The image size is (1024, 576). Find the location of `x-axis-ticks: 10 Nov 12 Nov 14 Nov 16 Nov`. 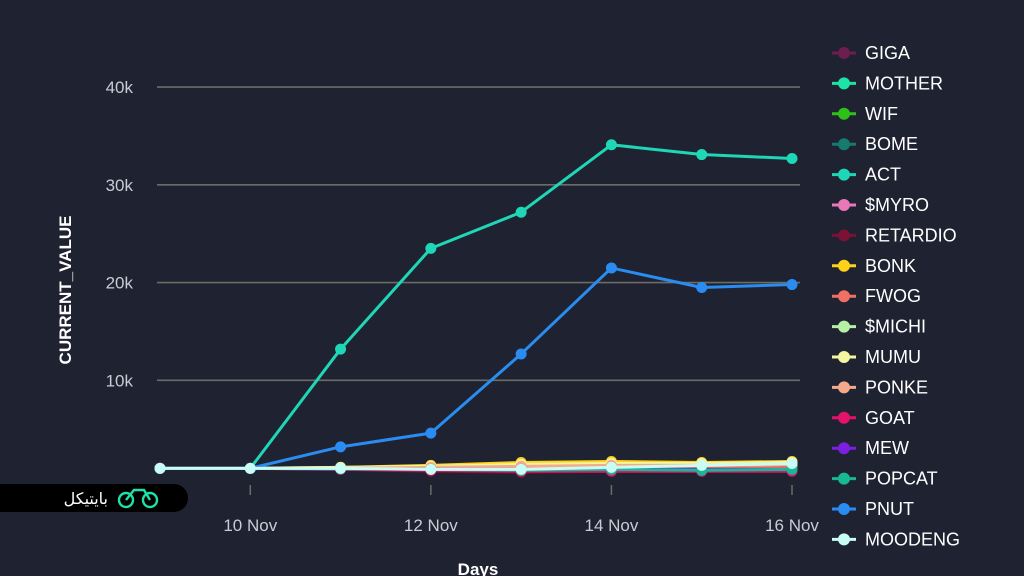

x-axis-ticks: 10 Nov 12 Nov 14 Nov 16 Nov is located at coordinates (521, 510).